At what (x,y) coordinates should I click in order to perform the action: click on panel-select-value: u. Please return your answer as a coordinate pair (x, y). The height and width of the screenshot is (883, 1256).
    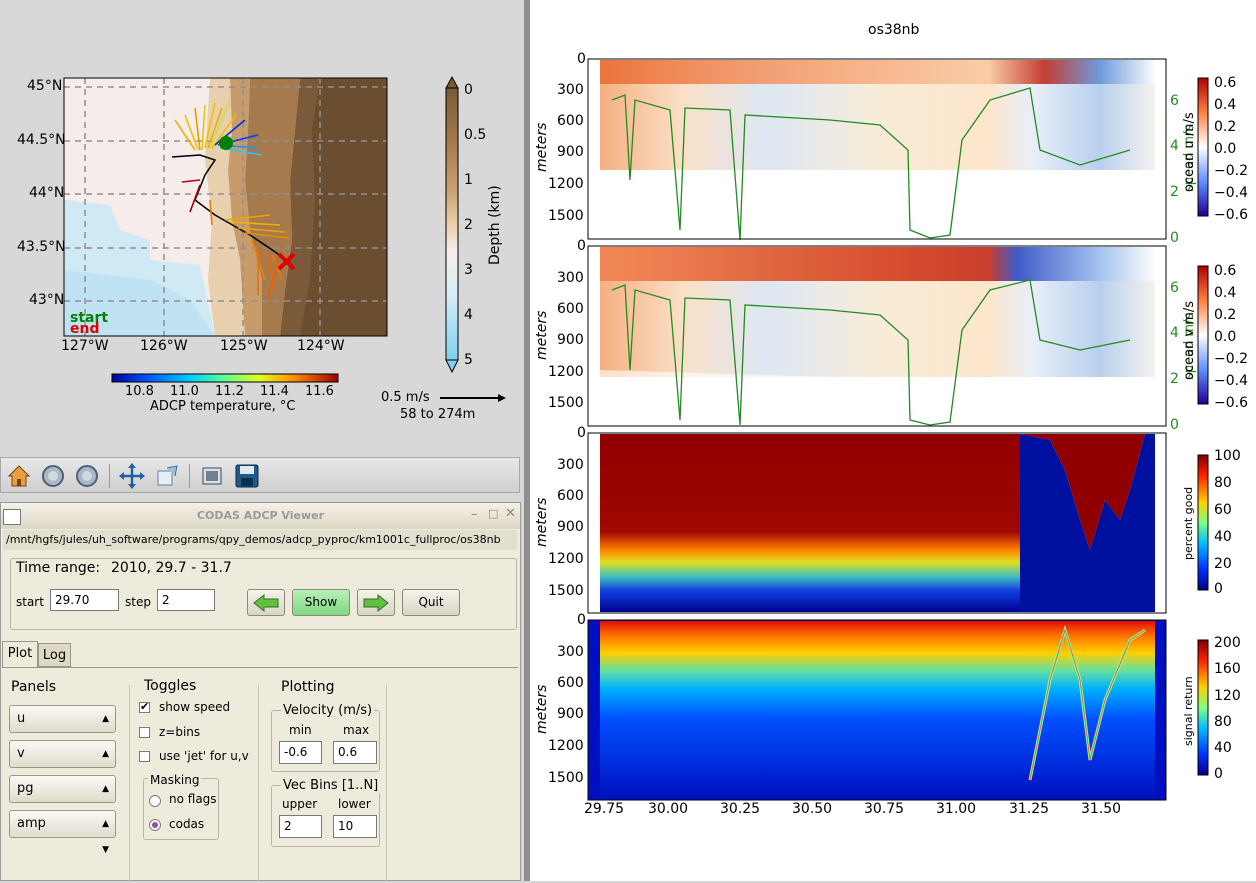
    Looking at the image, I should click on (21, 718).